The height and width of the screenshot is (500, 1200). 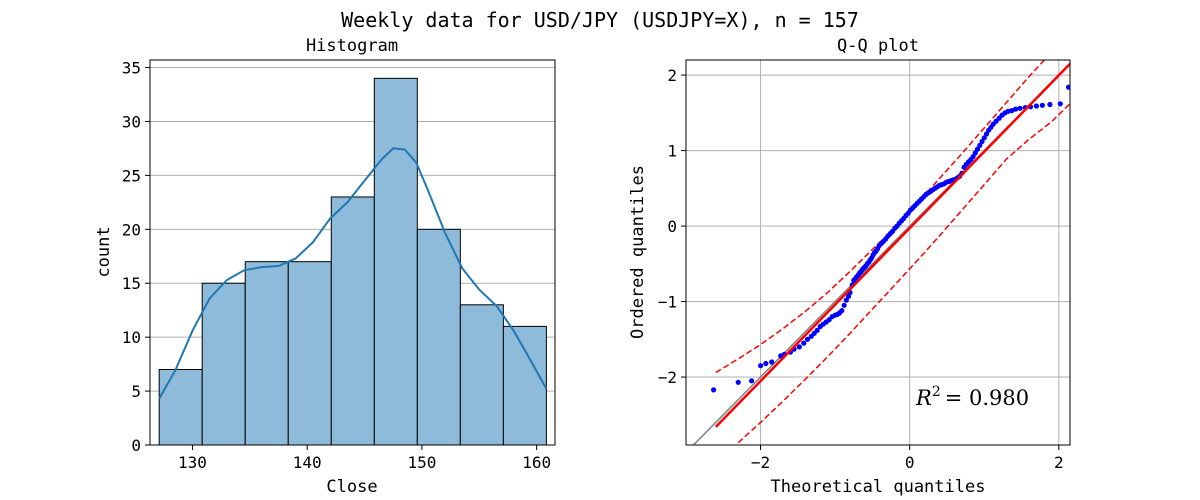 I want to click on qq-plot-title: Q-Q plot, so click(x=878, y=46).